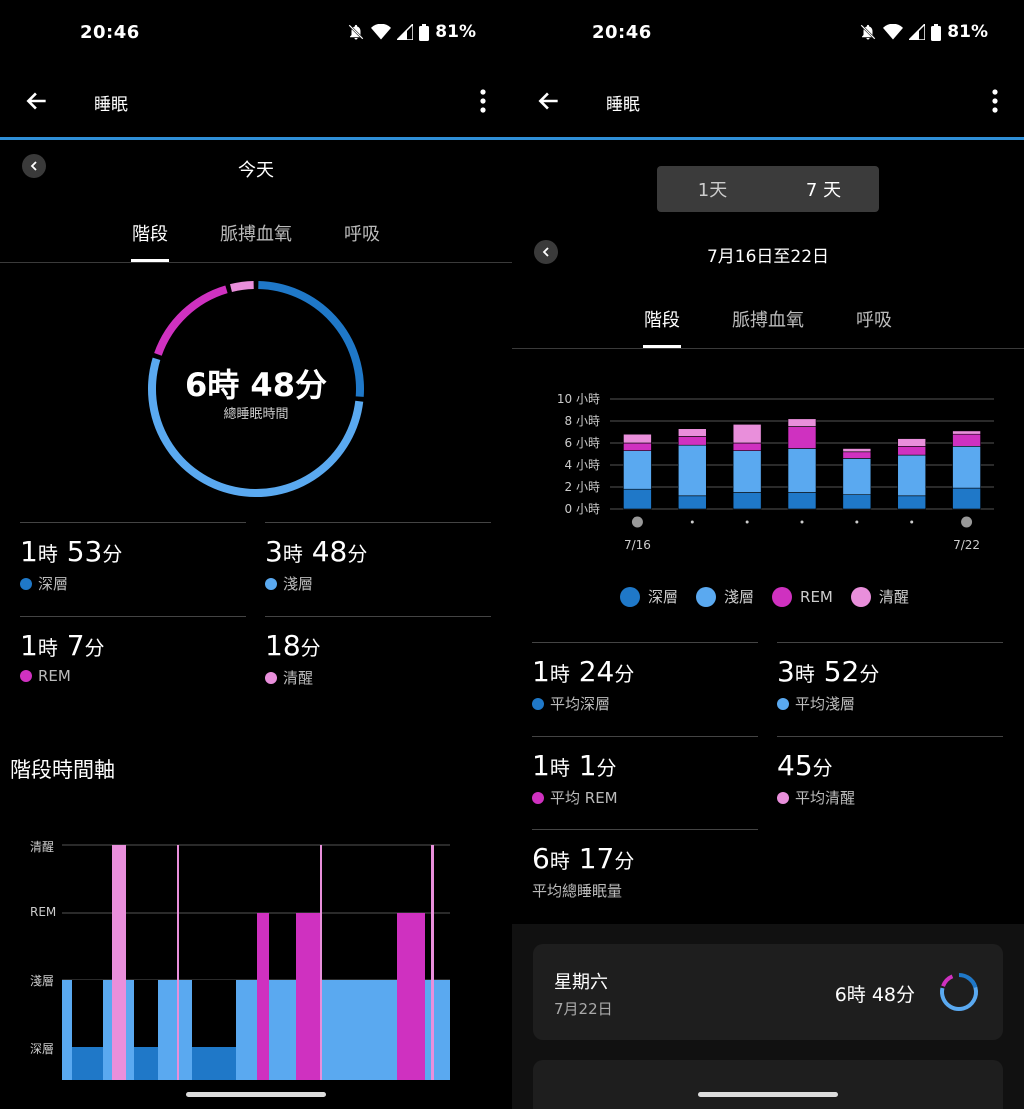  What do you see at coordinates (582, 443) in the screenshot?
I see `y-tick-label: 6 小時` at bounding box center [582, 443].